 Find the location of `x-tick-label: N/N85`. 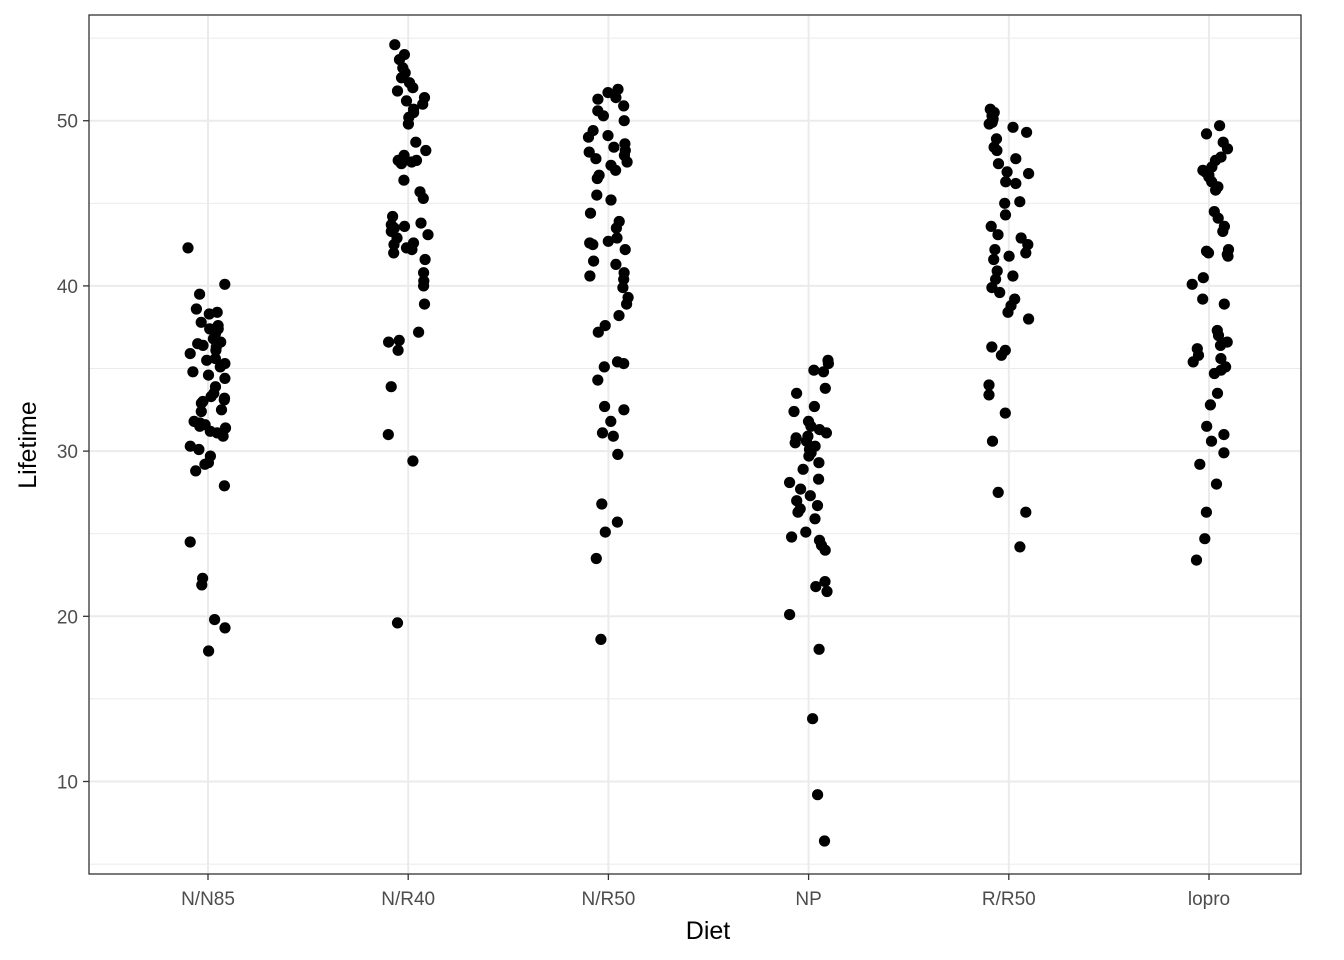

x-tick-label: N/N85 is located at coordinates (208, 899).